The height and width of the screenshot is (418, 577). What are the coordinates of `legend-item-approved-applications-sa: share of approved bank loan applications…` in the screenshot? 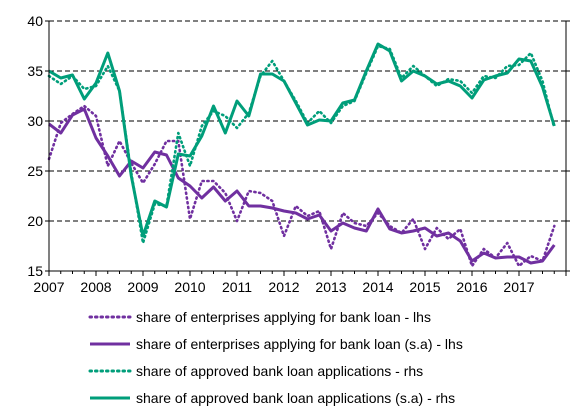 It's located at (328, 397).